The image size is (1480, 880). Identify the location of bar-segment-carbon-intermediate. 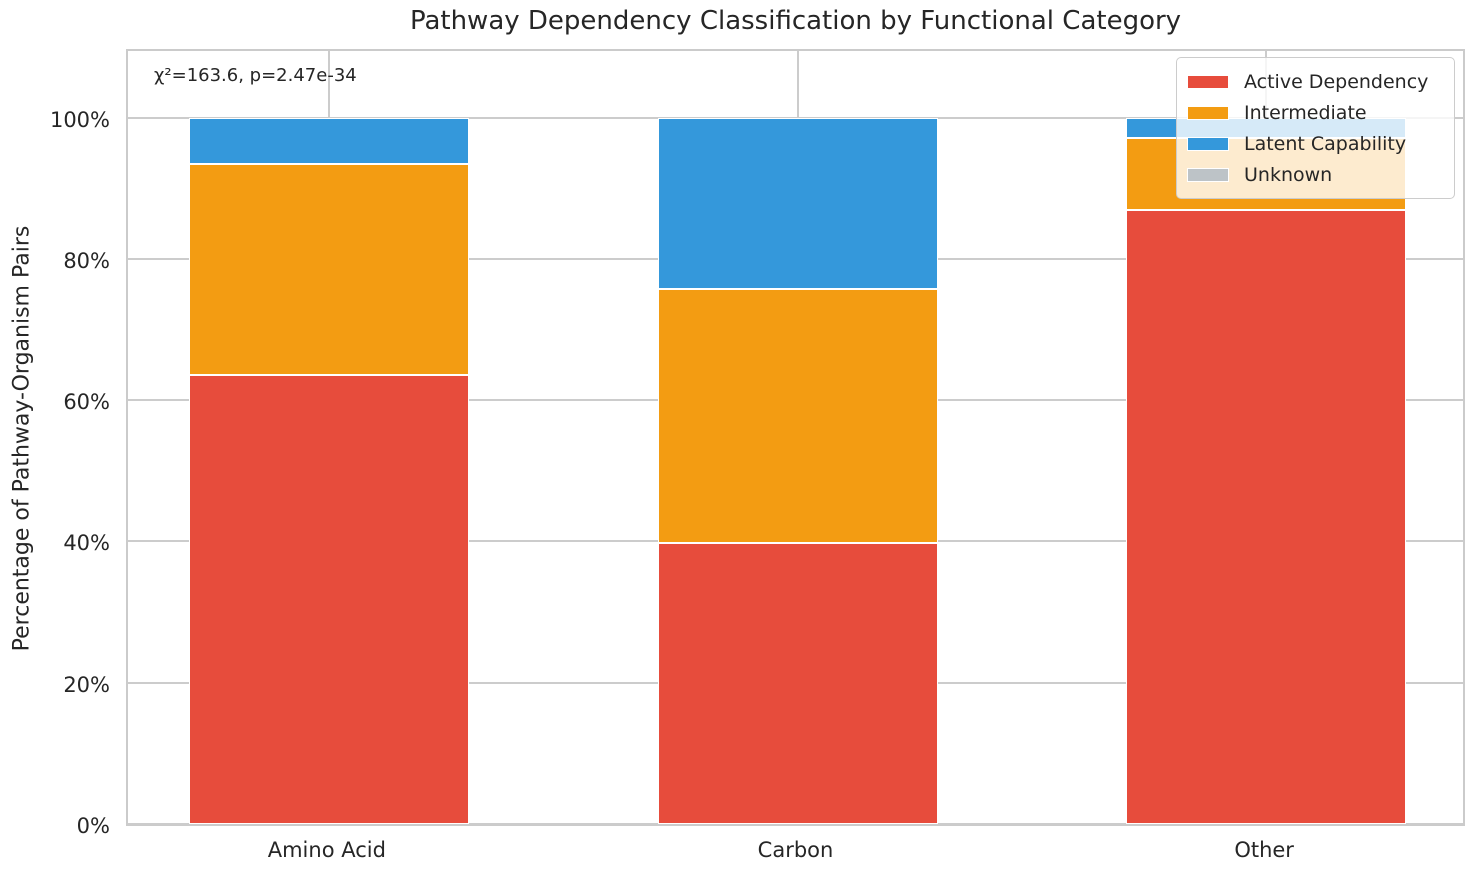
(797, 415).